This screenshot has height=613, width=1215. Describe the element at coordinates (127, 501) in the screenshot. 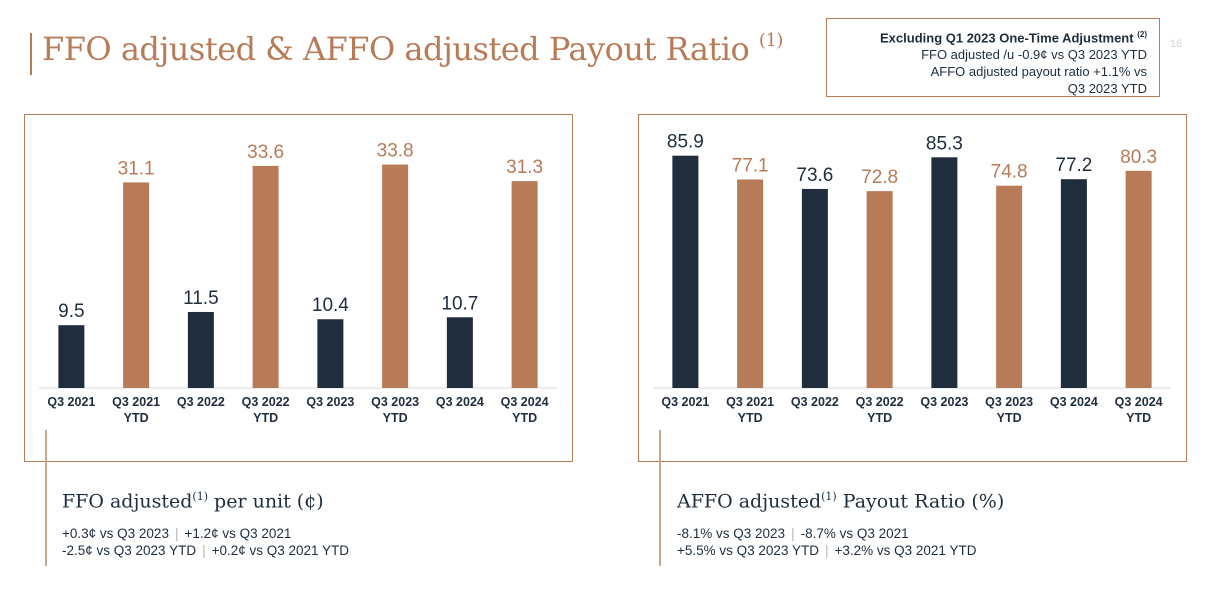

I see `ffo-title-main: FFO adjusted` at that location.